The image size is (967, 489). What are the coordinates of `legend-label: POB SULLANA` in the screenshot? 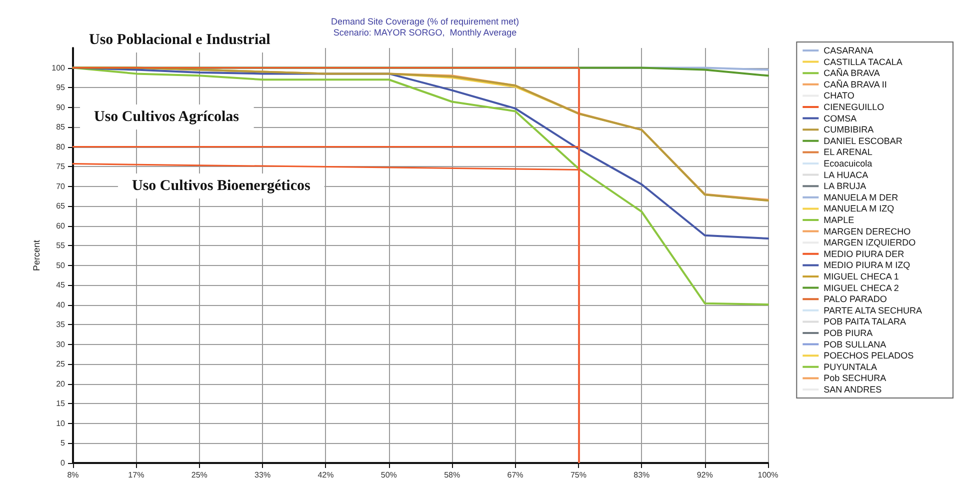 It's located at (855, 344).